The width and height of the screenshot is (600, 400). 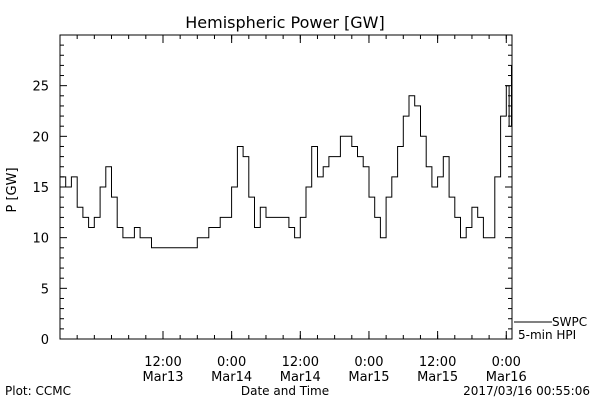 What do you see at coordinates (162, 377) in the screenshot?
I see `x-tick-date-label: Mar13` at bounding box center [162, 377].